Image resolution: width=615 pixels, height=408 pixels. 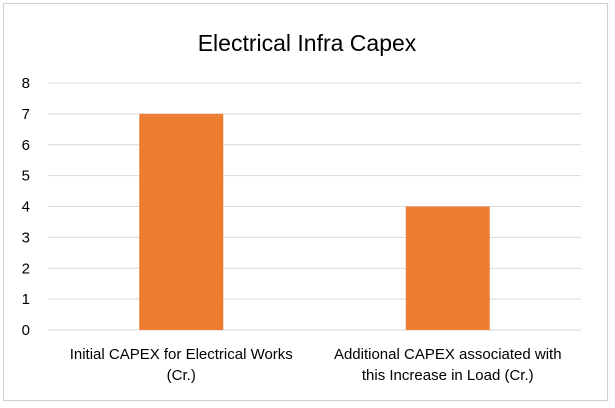 What do you see at coordinates (26, 330) in the screenshot?
I see `y-tick-label: 0` at bounding box center [26, 330].